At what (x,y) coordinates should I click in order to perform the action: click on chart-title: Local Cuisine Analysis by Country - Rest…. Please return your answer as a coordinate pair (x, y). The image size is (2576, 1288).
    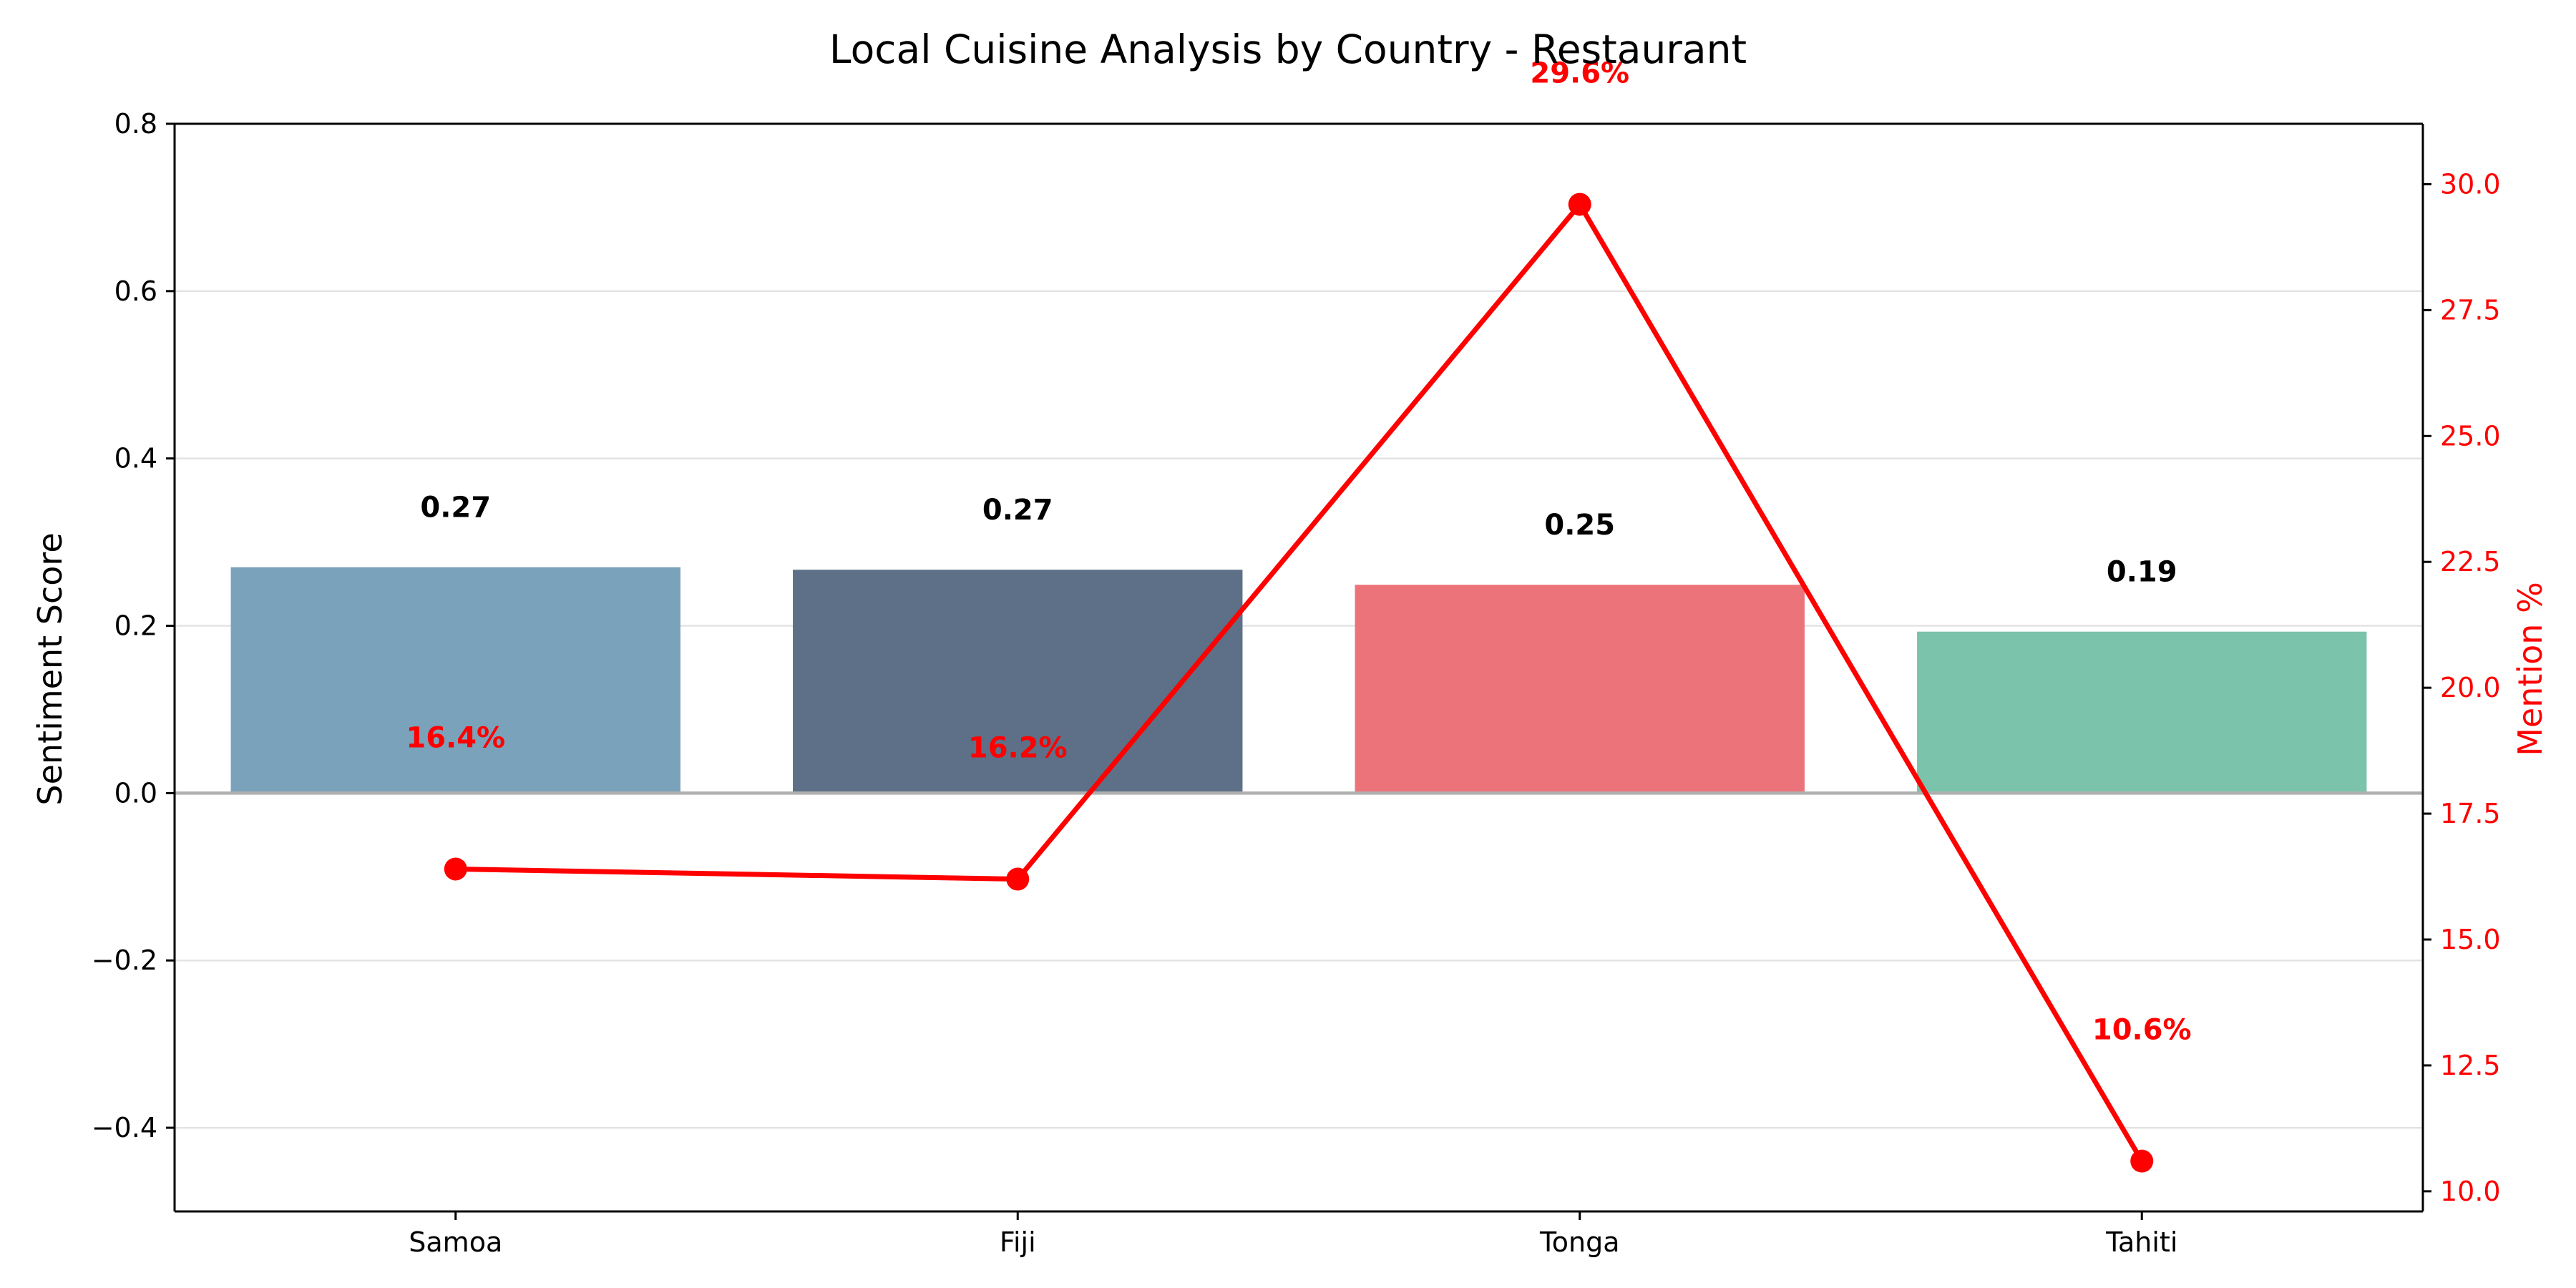
    Looking at the image, I should click on (1288, 49).